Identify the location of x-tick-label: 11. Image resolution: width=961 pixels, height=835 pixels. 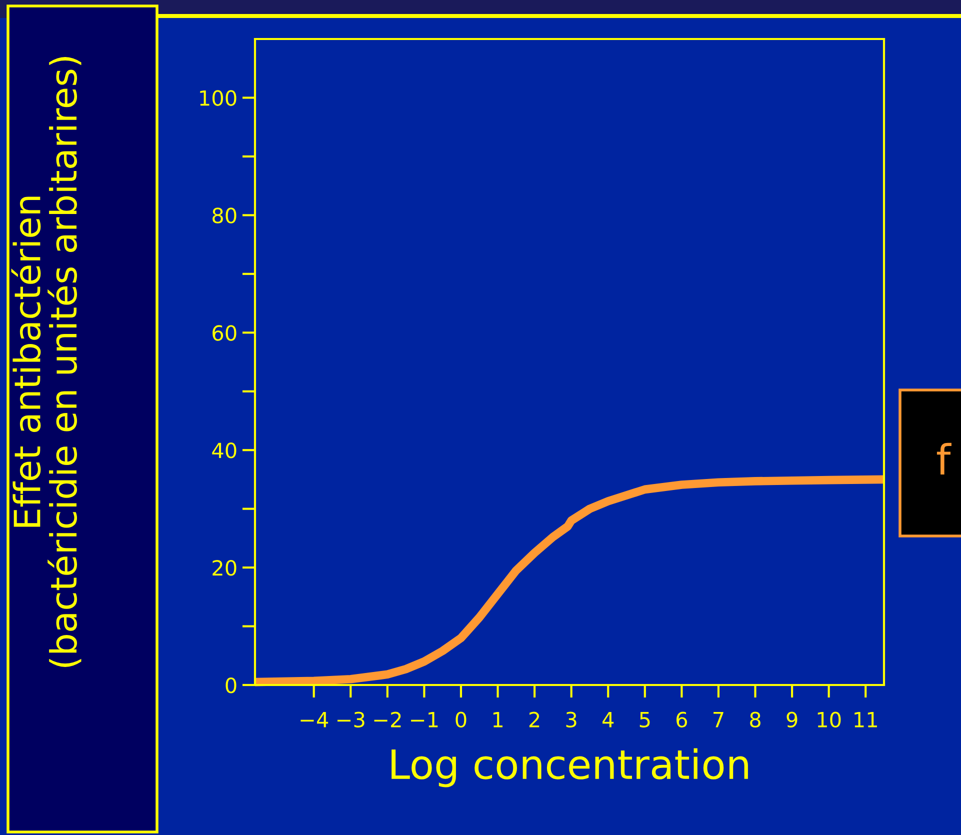
(865, 720).